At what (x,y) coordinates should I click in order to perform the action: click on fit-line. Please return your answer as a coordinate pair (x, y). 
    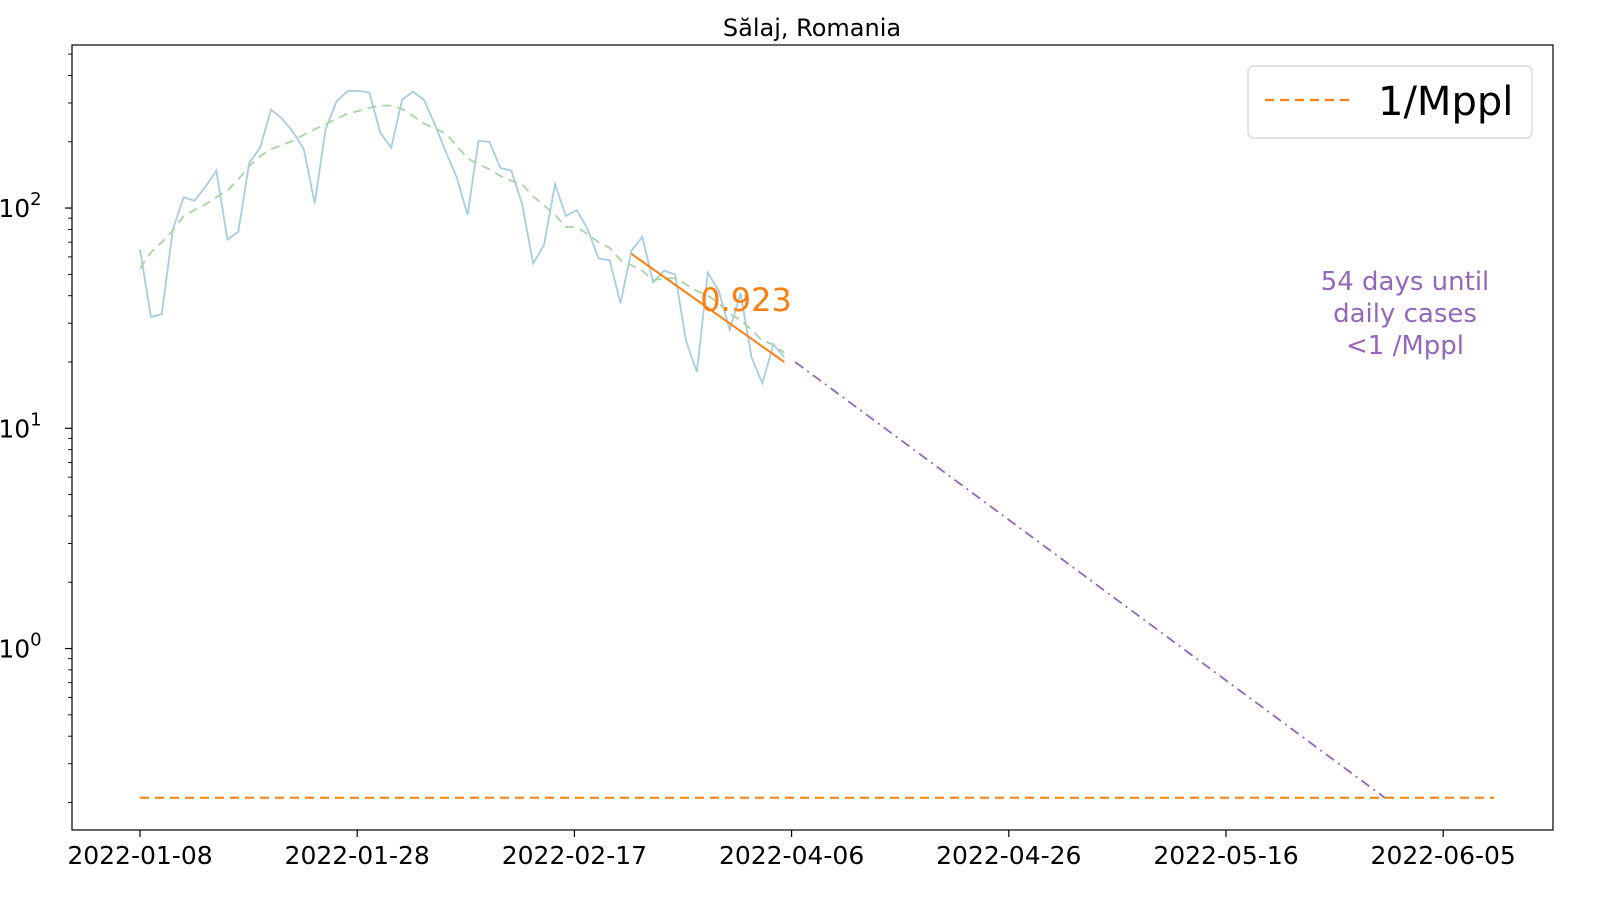
    Looking at the image, I should click on (707, 307).